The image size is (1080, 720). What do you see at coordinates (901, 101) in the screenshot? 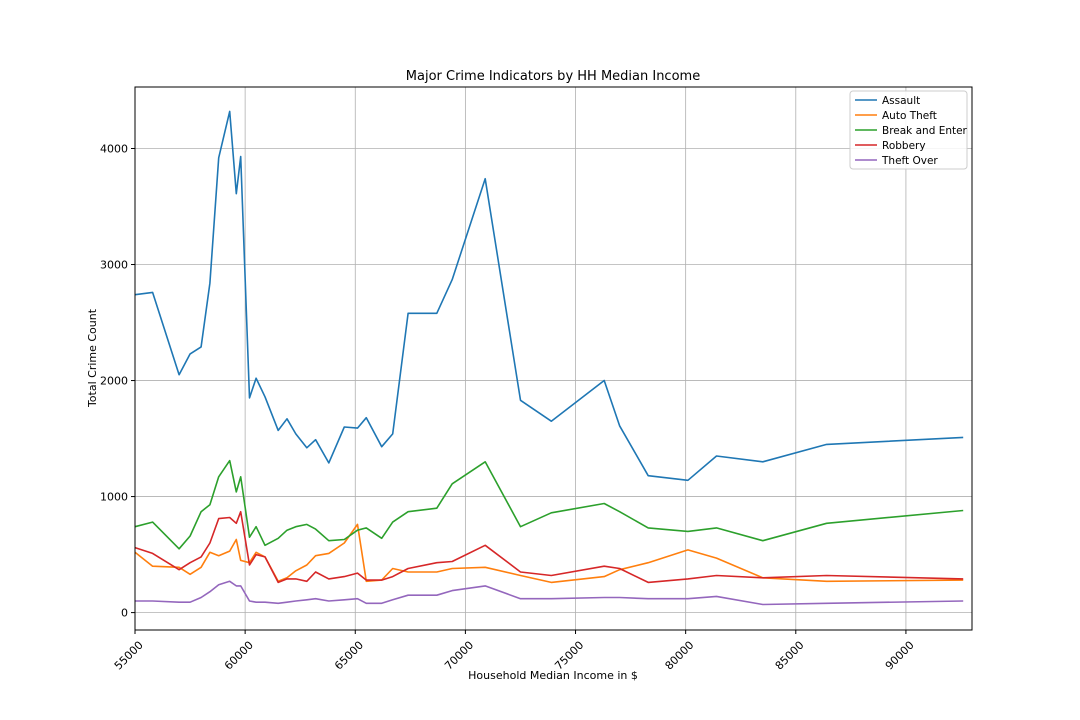
I see `legend-label-assault: Assault` at bounding box center [901, 101].